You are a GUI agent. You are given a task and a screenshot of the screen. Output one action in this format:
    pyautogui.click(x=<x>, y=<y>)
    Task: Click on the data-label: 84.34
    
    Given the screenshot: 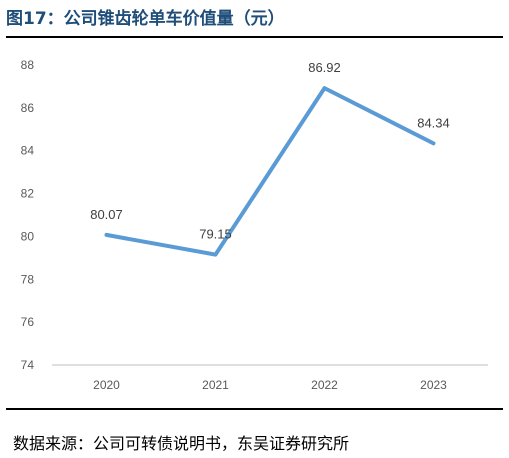 What is the action you would take?
    pyautogui.click(x=433, y=122)
    